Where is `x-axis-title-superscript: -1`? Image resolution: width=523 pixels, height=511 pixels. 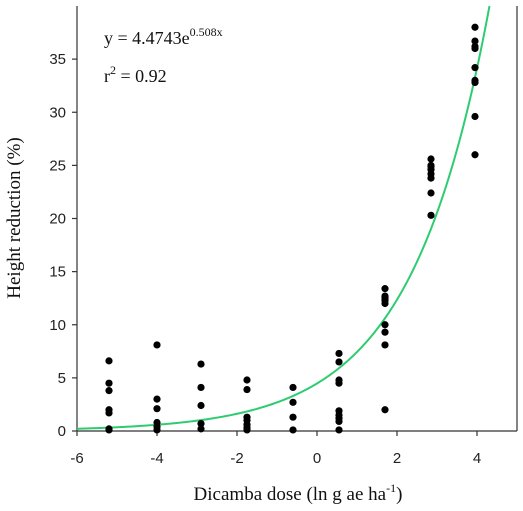
x-axis-title-superscript: -1 is located at coordinates (391, 488).